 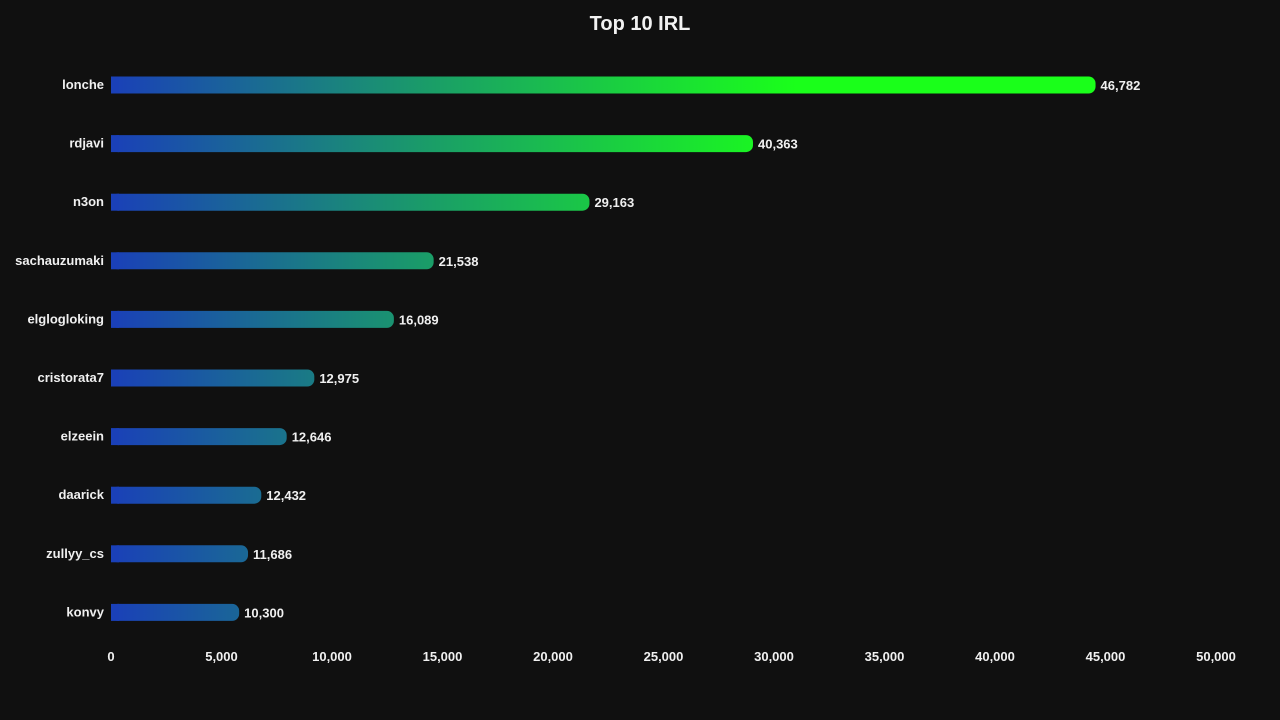 I want to click on value-label: 21,538, so click(x=459, y=261).